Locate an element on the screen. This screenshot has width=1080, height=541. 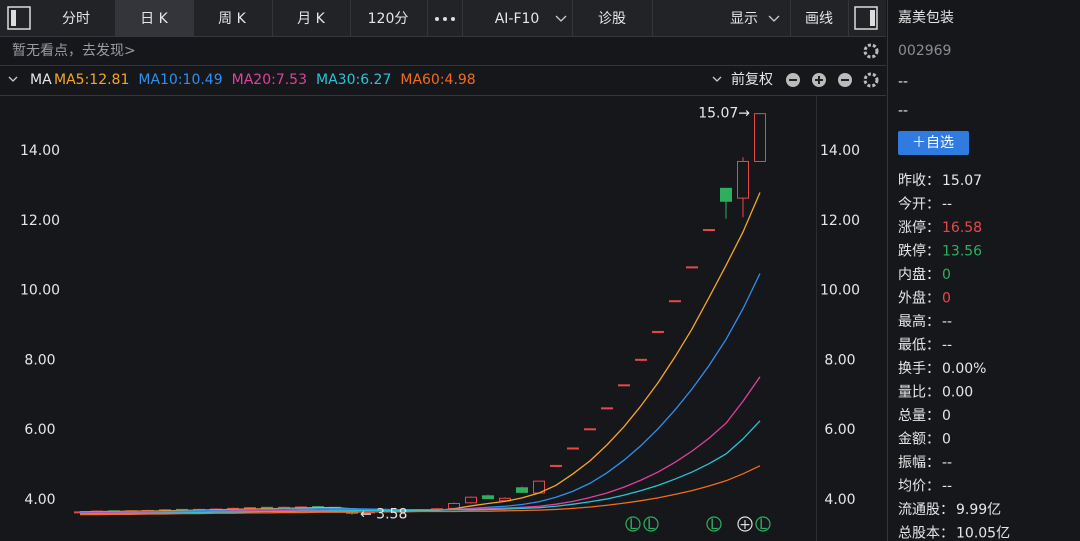
field-value: 13.56 is located at coordinates (962, 252).